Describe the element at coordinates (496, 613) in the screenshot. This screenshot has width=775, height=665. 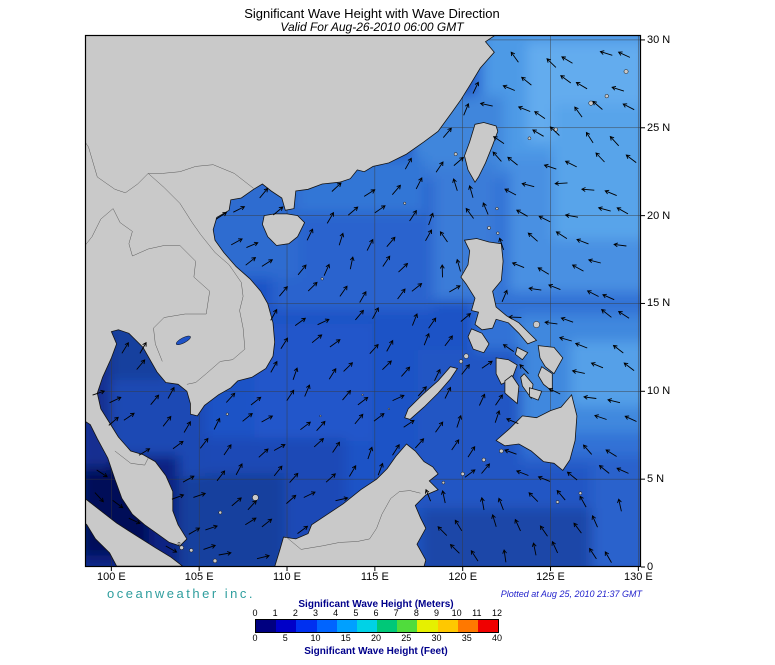
I see `colorbar-tick-meters: 12` at that location.